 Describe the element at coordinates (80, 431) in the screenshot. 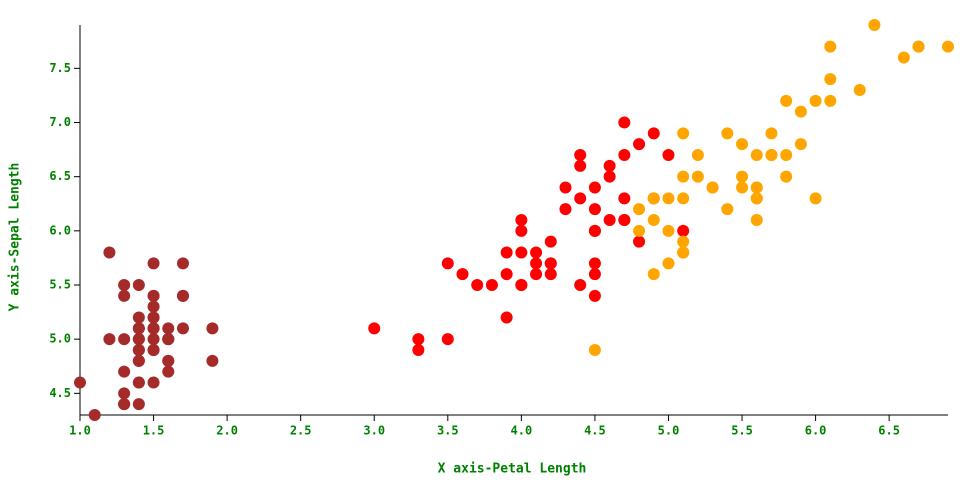

I see `x-tick-label: 1.0` at that location.